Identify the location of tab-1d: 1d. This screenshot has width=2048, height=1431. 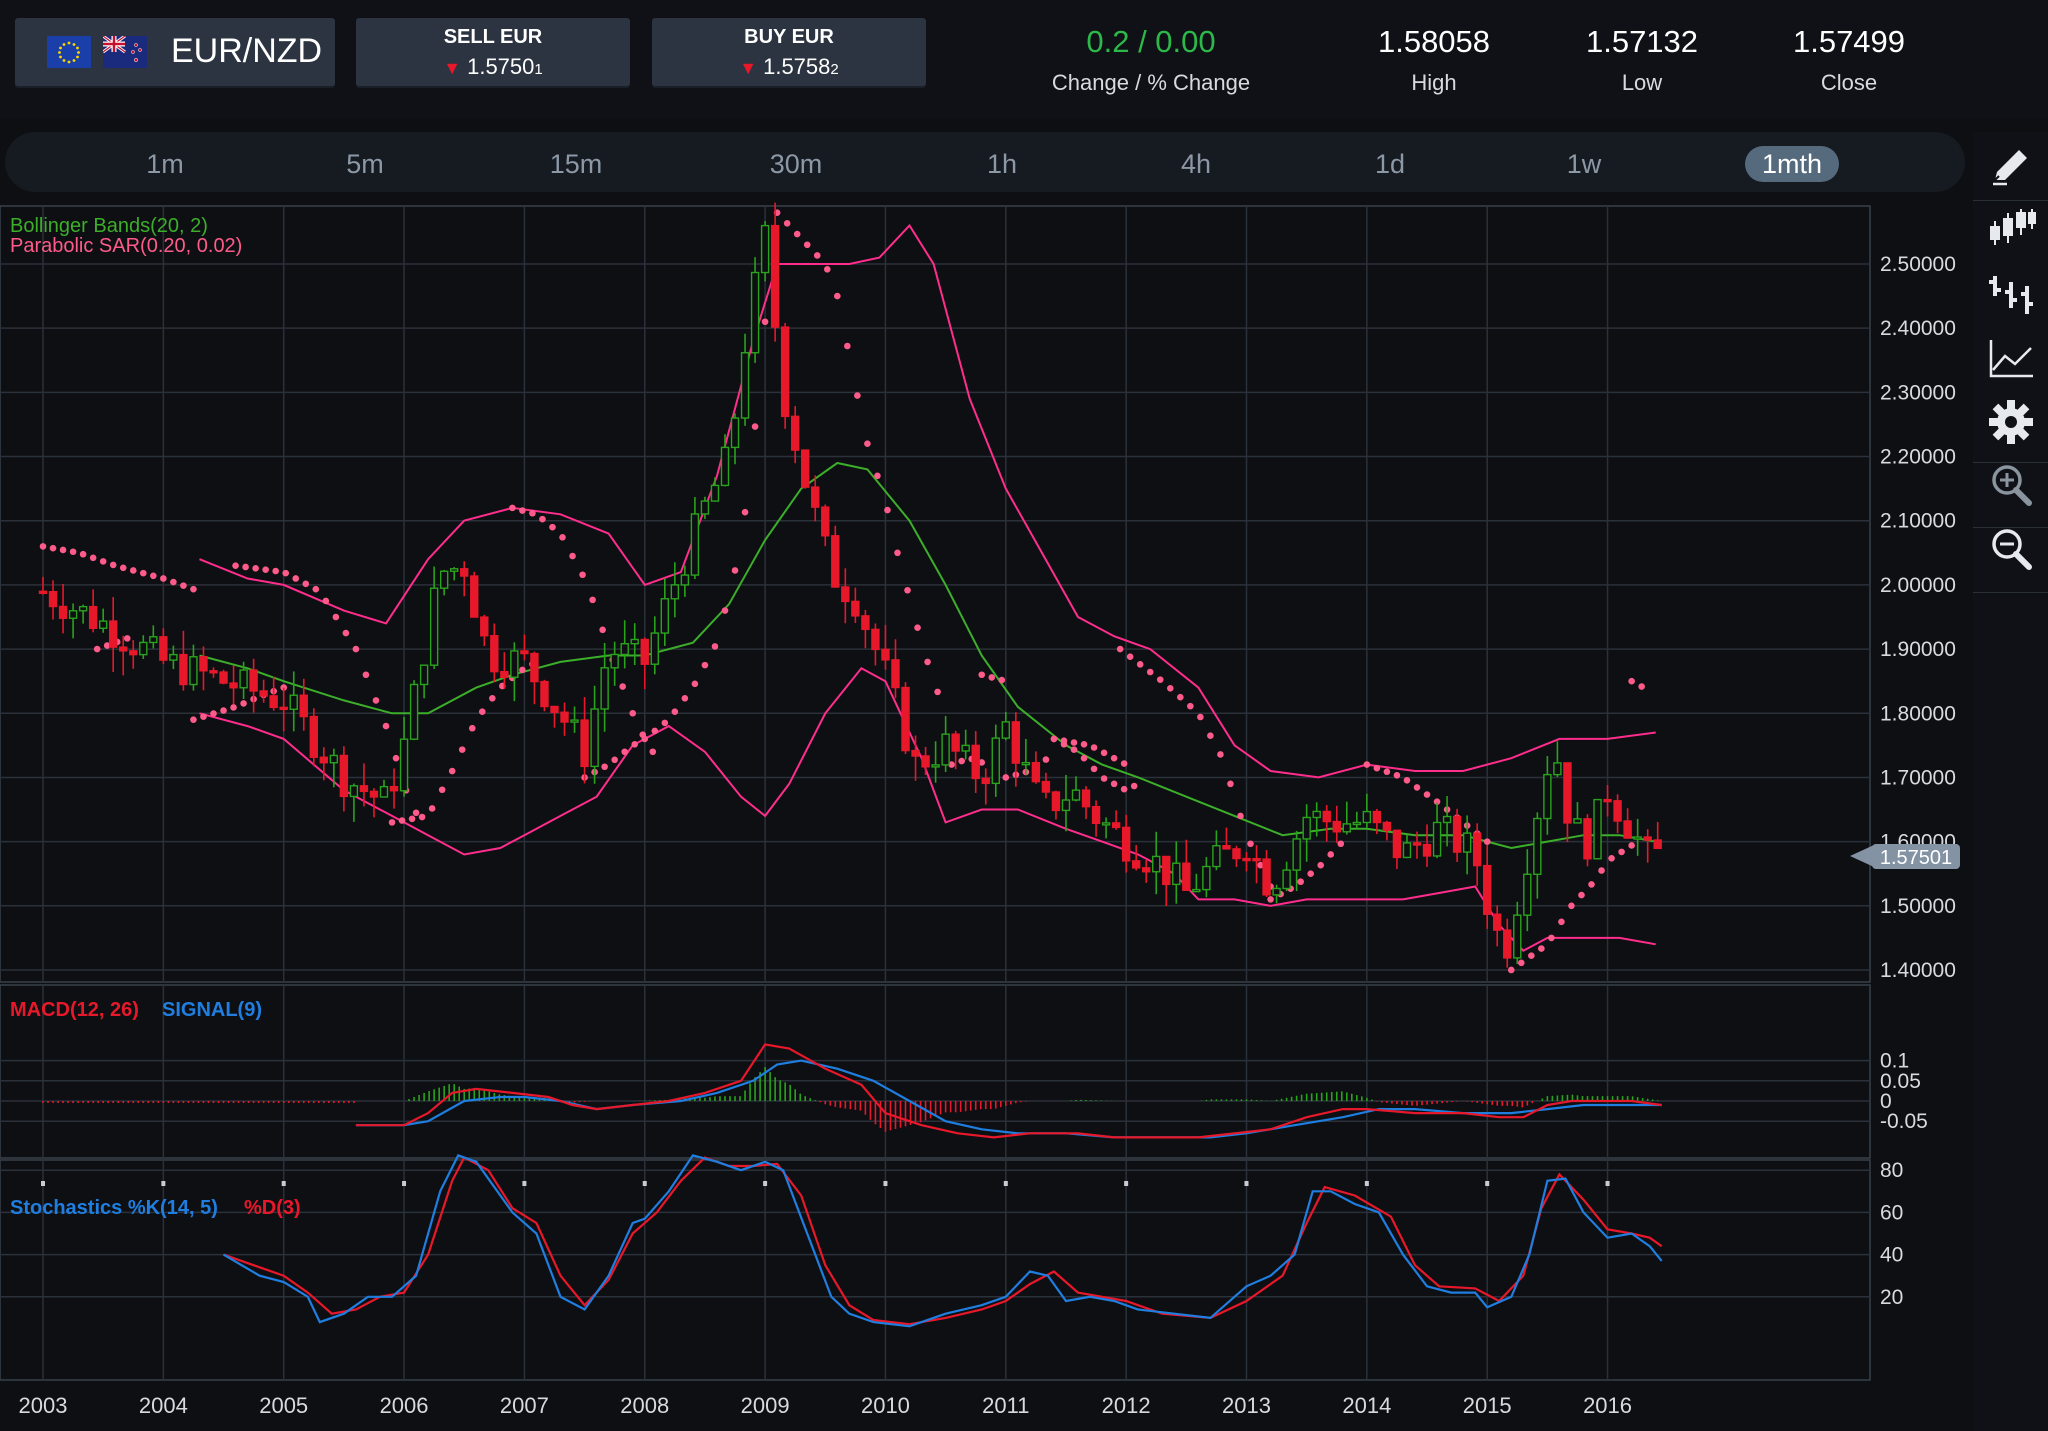
(1390, 164).